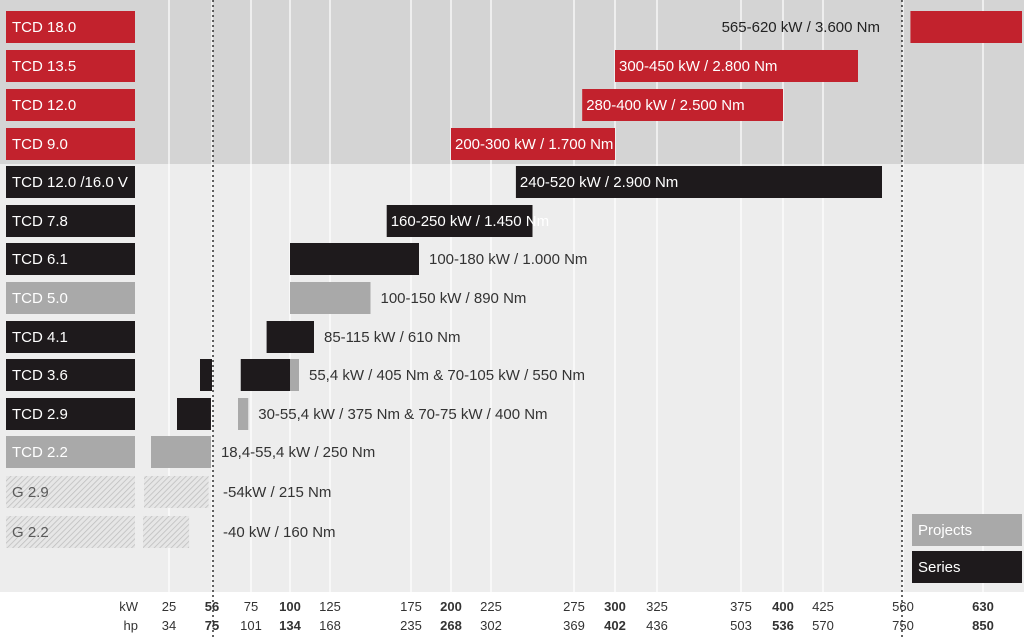 Image resolution: width=1024 pixels, height=638 pixels. Describe the element at coordinates (251, 625) in the screenshot. I see `tick-label-hp: 101` at that location.